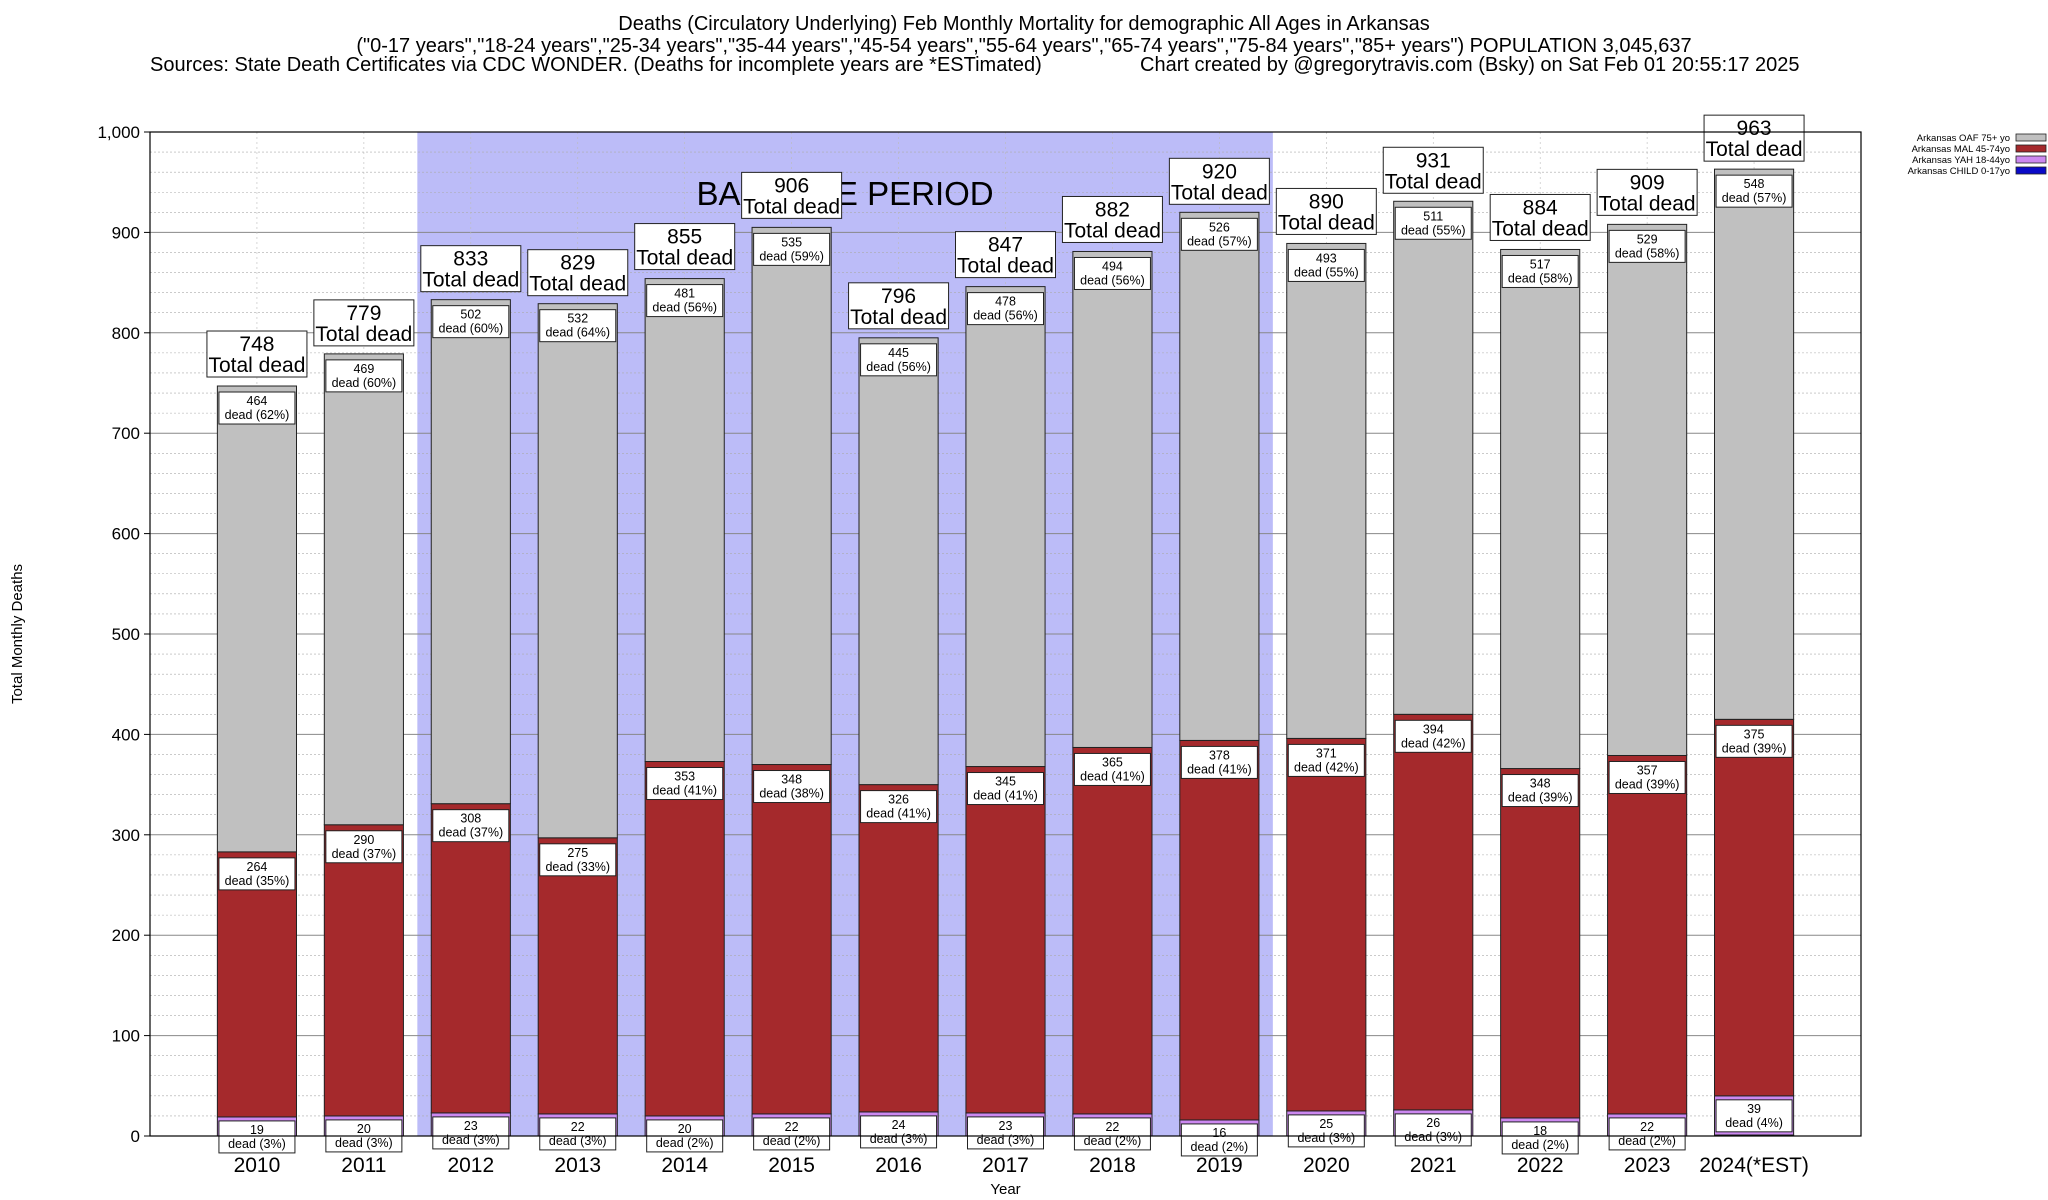 The height and width of the screenshot is (1200, 2048). What do you see at coordinates (1540, 784) in the screenshot?
I see `label-mal-value: 348` at bounding box center [1540, 784].